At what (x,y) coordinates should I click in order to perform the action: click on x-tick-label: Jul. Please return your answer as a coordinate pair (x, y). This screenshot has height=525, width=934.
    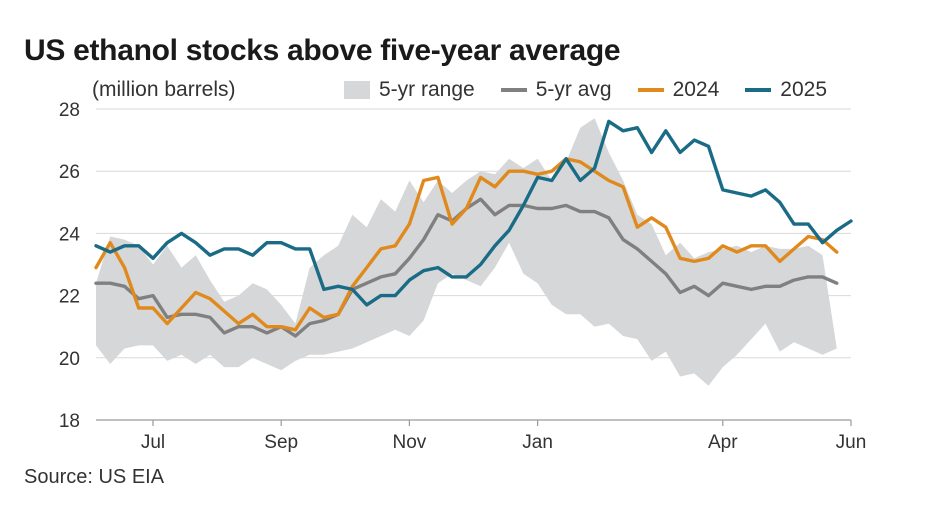
    Looking at the image, I should click on (153, 442).